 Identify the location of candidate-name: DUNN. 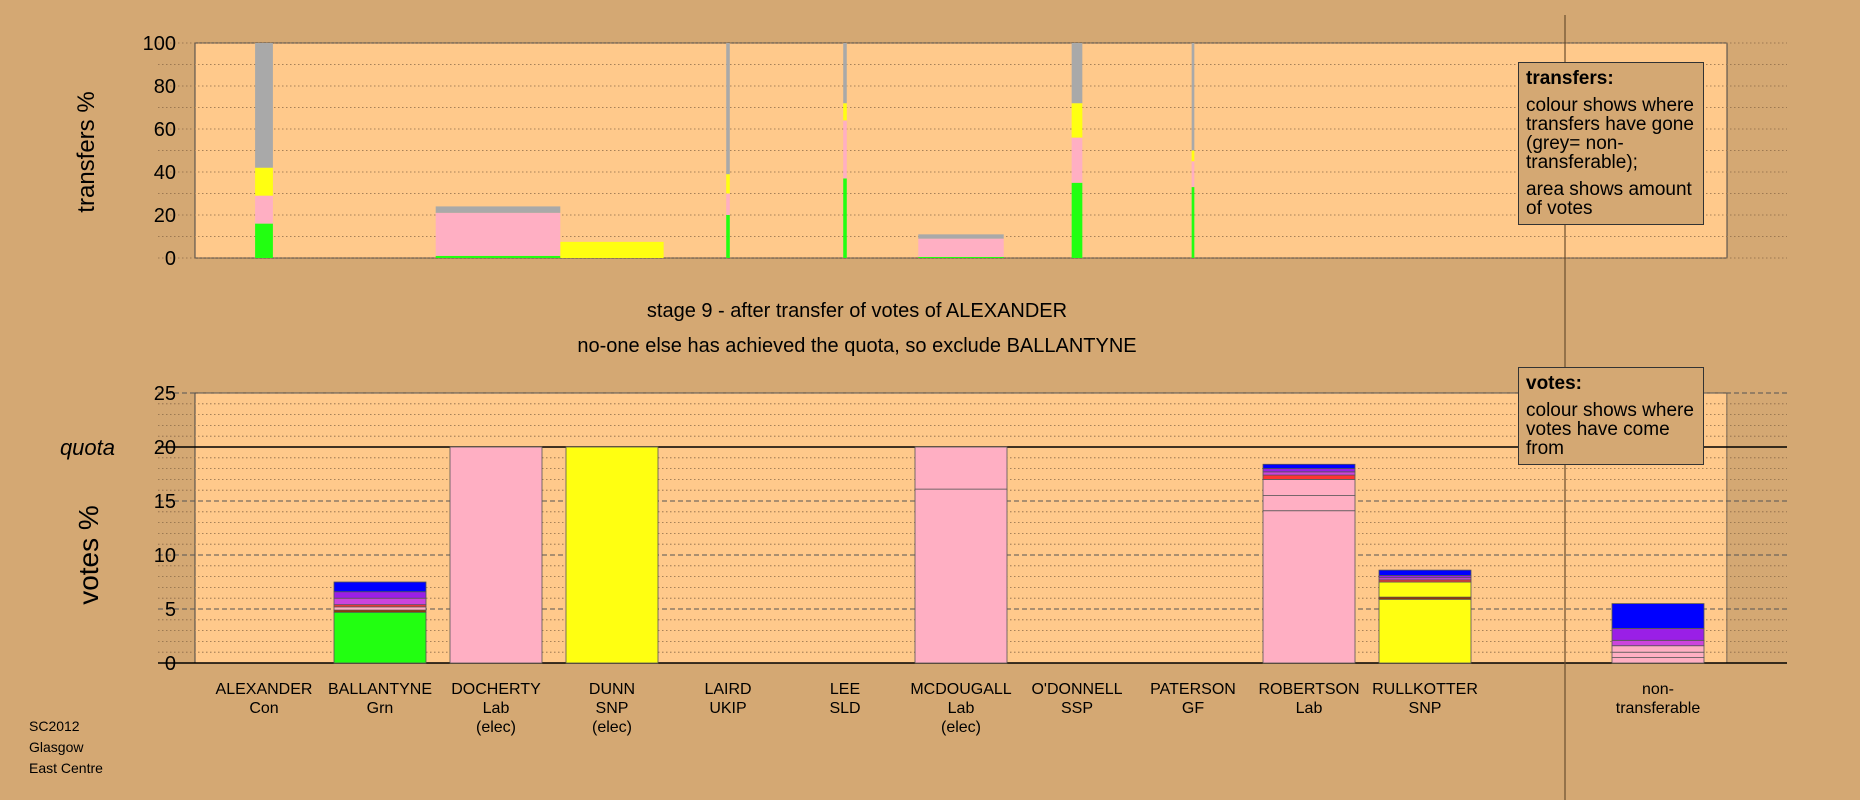
(612, 689).